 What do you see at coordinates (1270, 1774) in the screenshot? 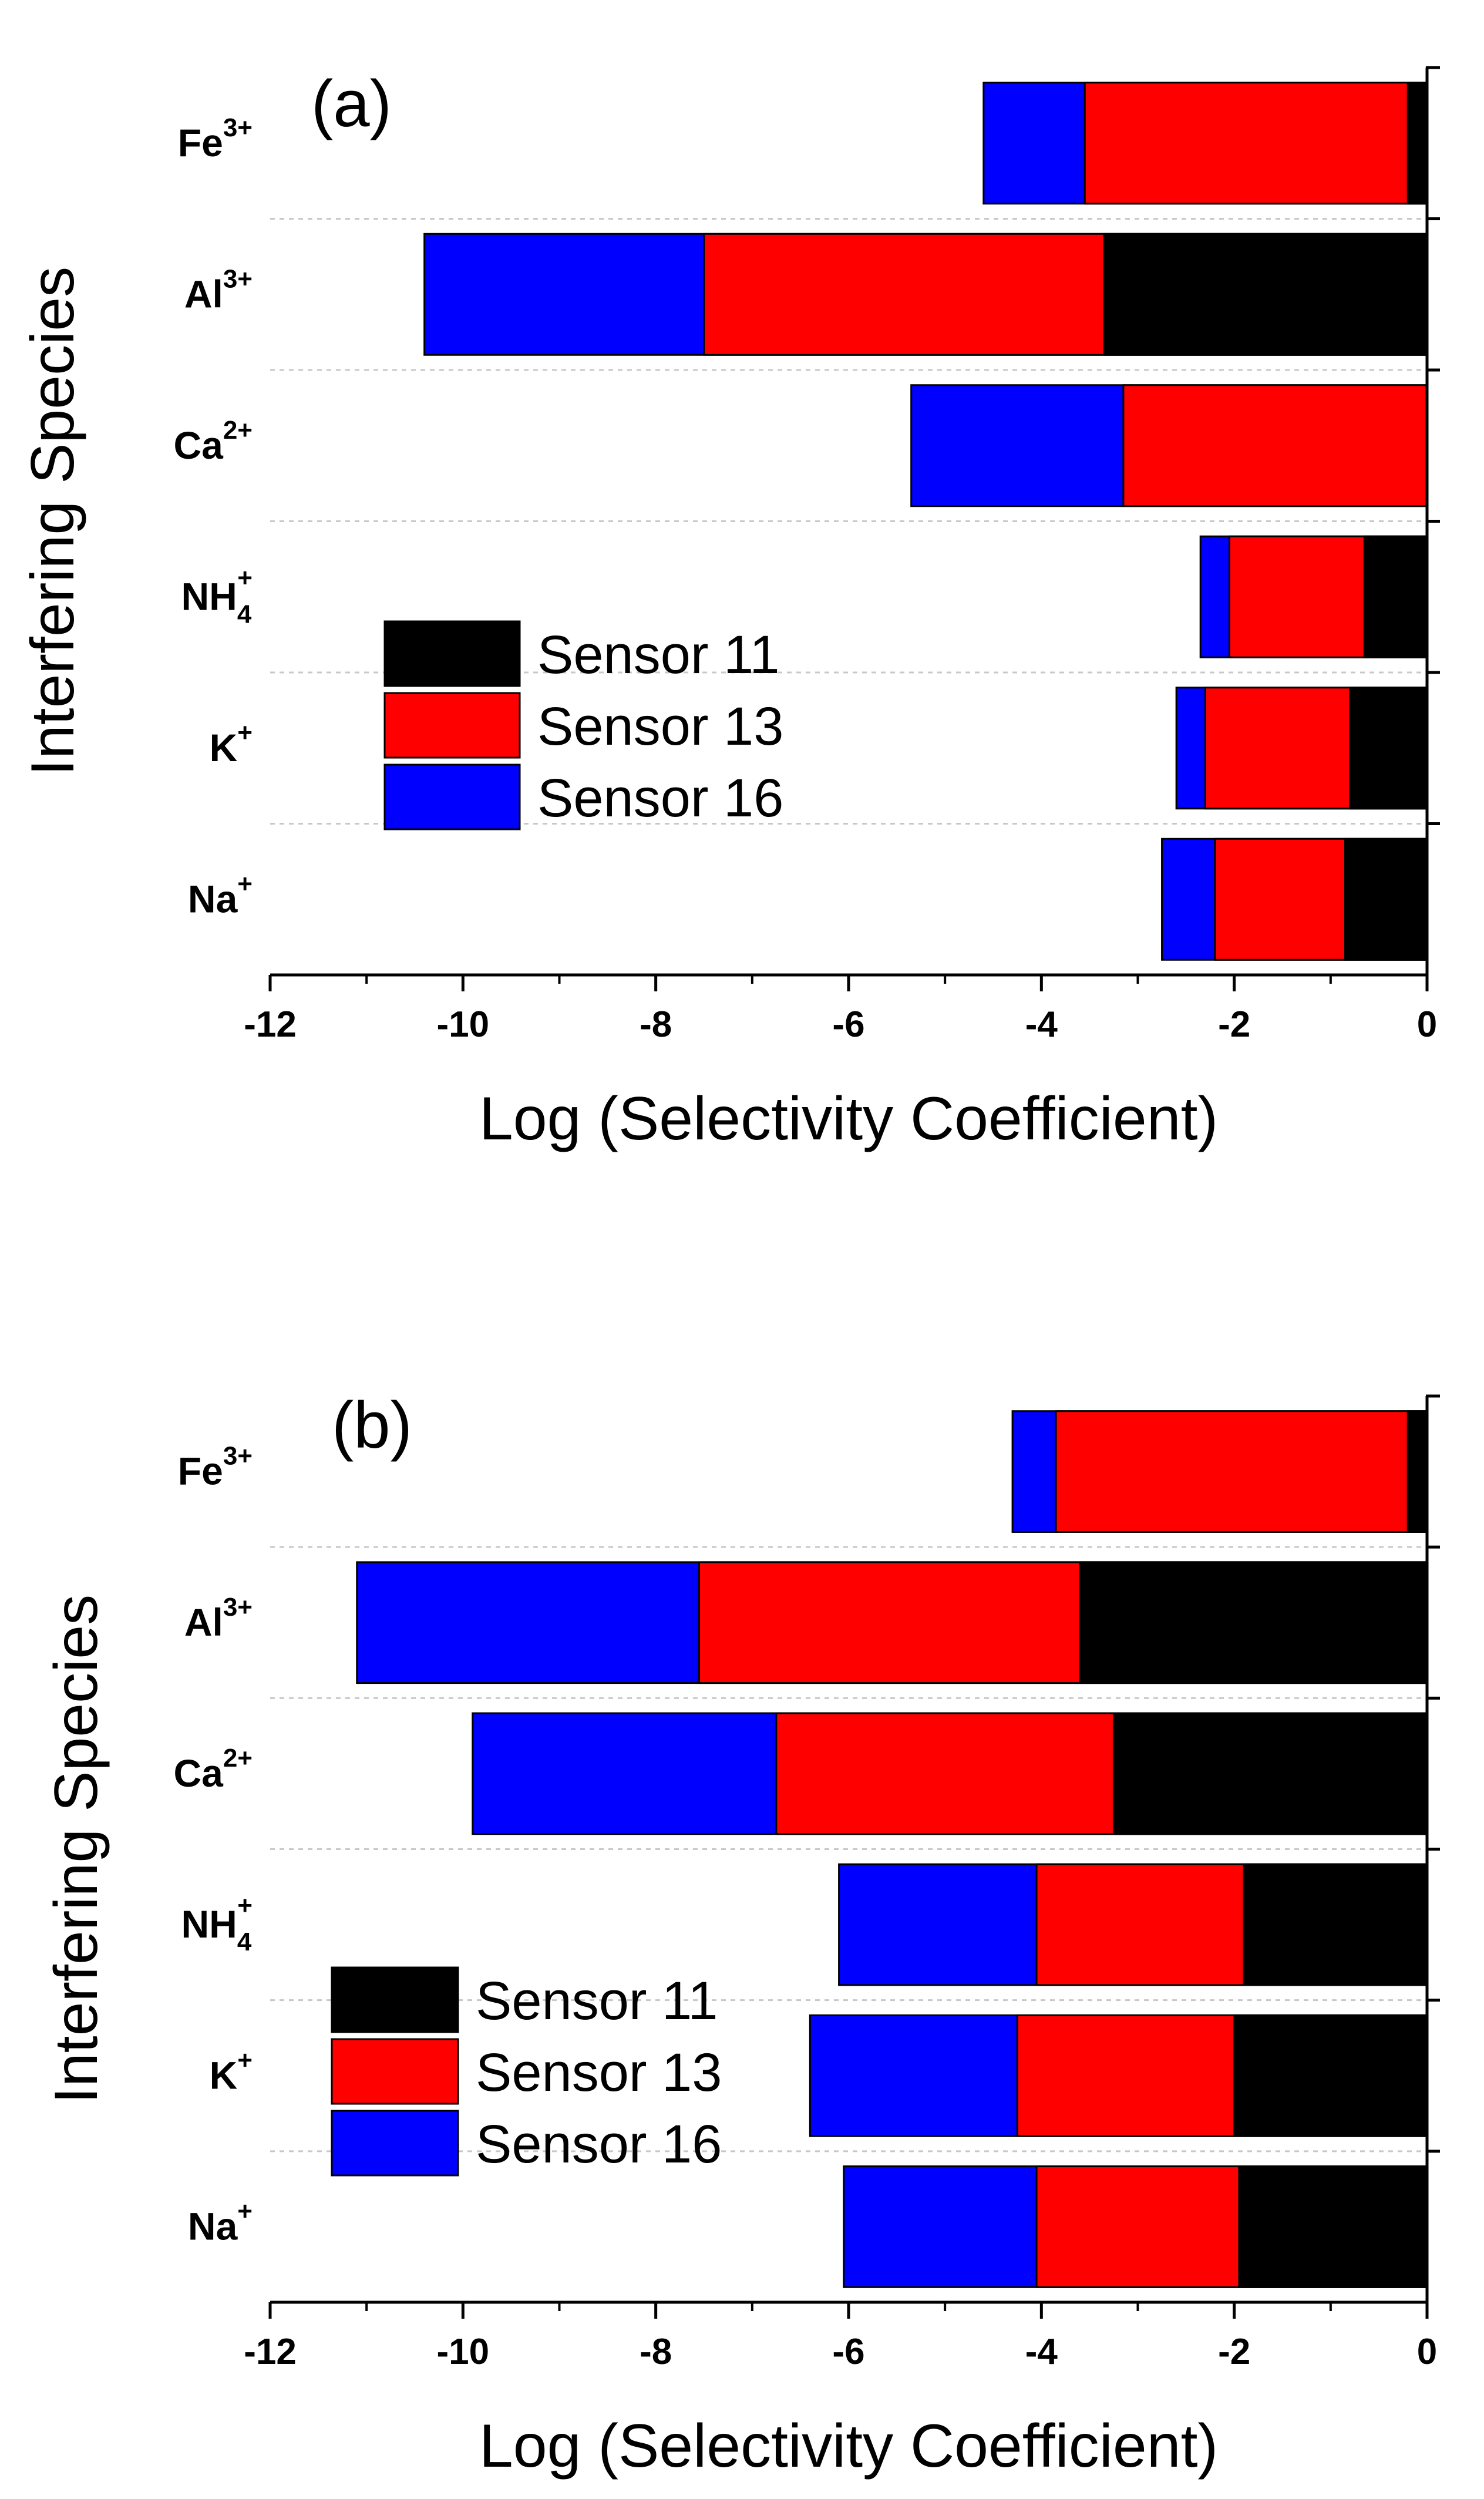
I see `bar-sensor-11-ca` at bounding box center [1270, 1774].